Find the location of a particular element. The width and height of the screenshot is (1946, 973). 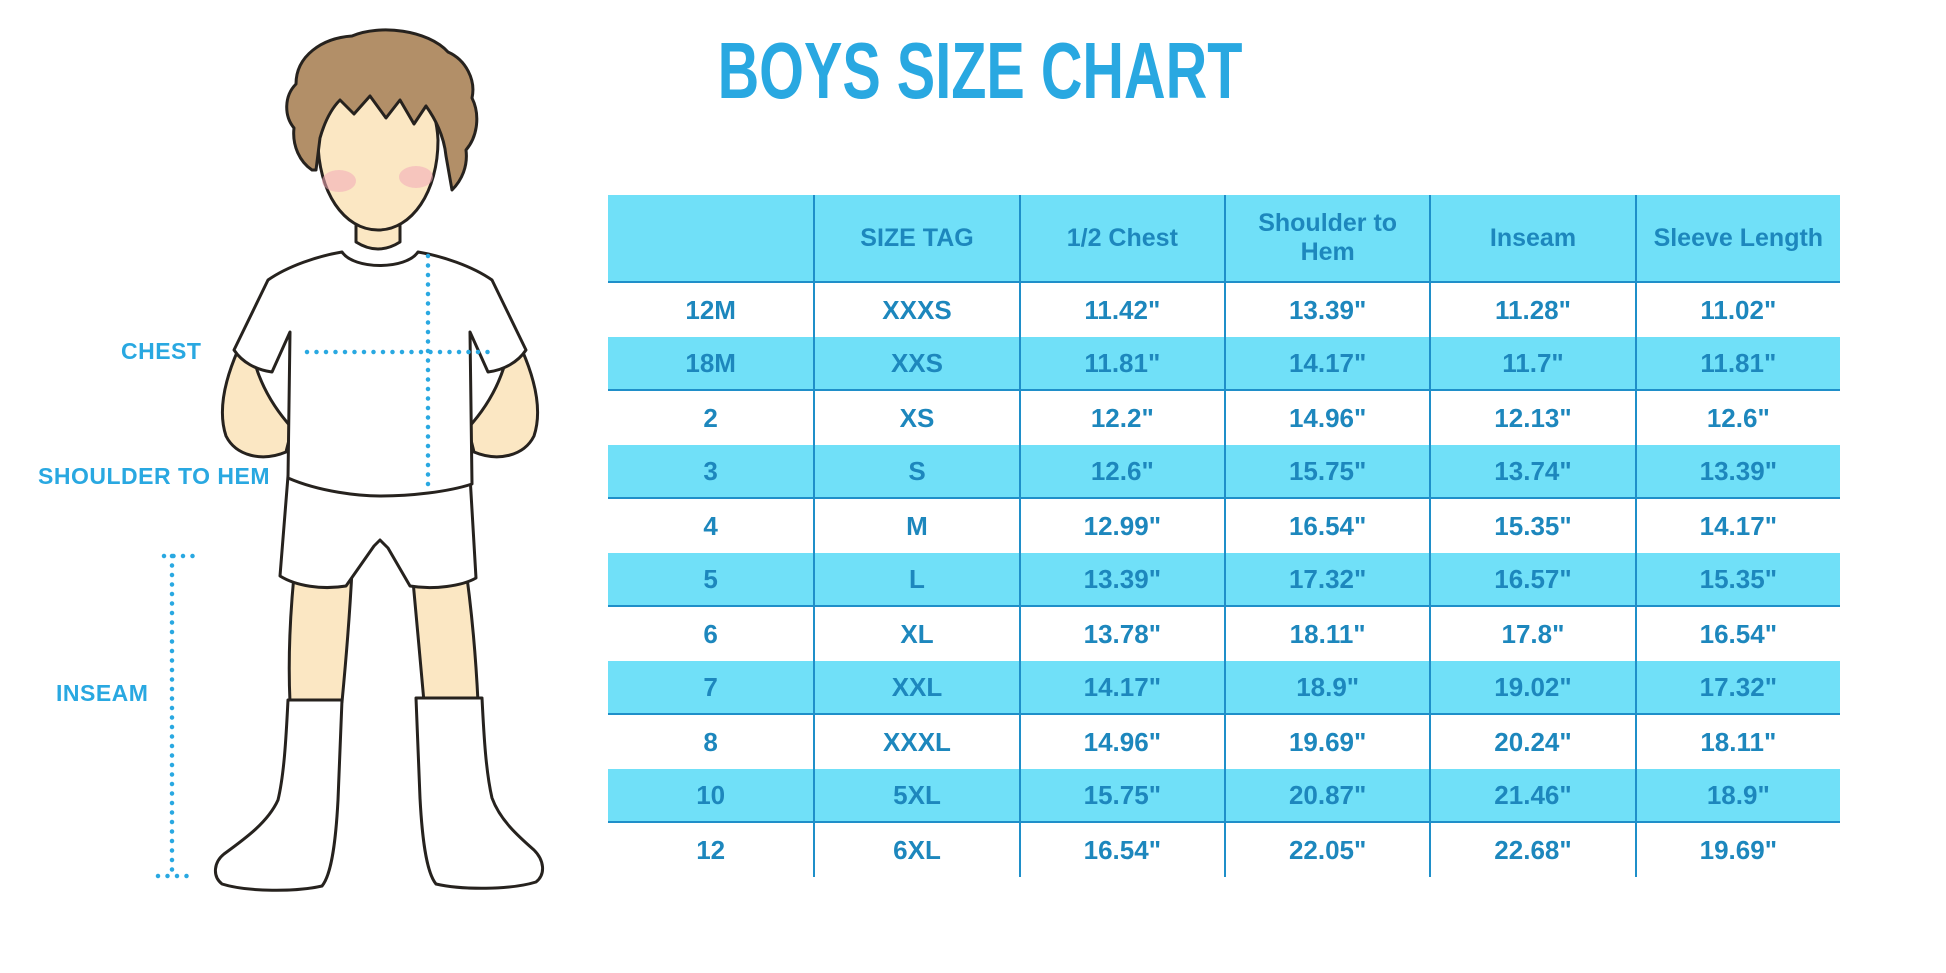

column-header: Shoulder to Hem is located at coordinates (1326, 239).